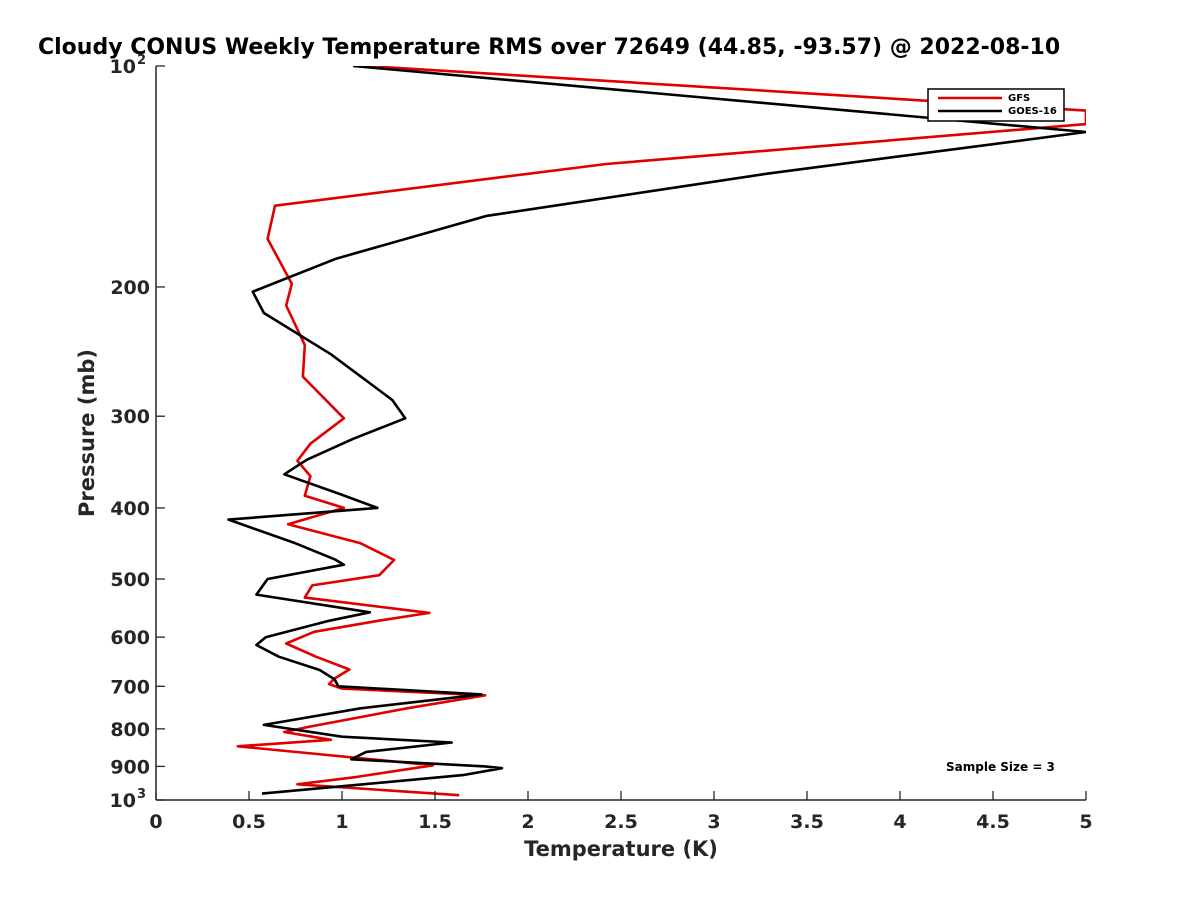  I want to click on legend-box, so click(996, 105).